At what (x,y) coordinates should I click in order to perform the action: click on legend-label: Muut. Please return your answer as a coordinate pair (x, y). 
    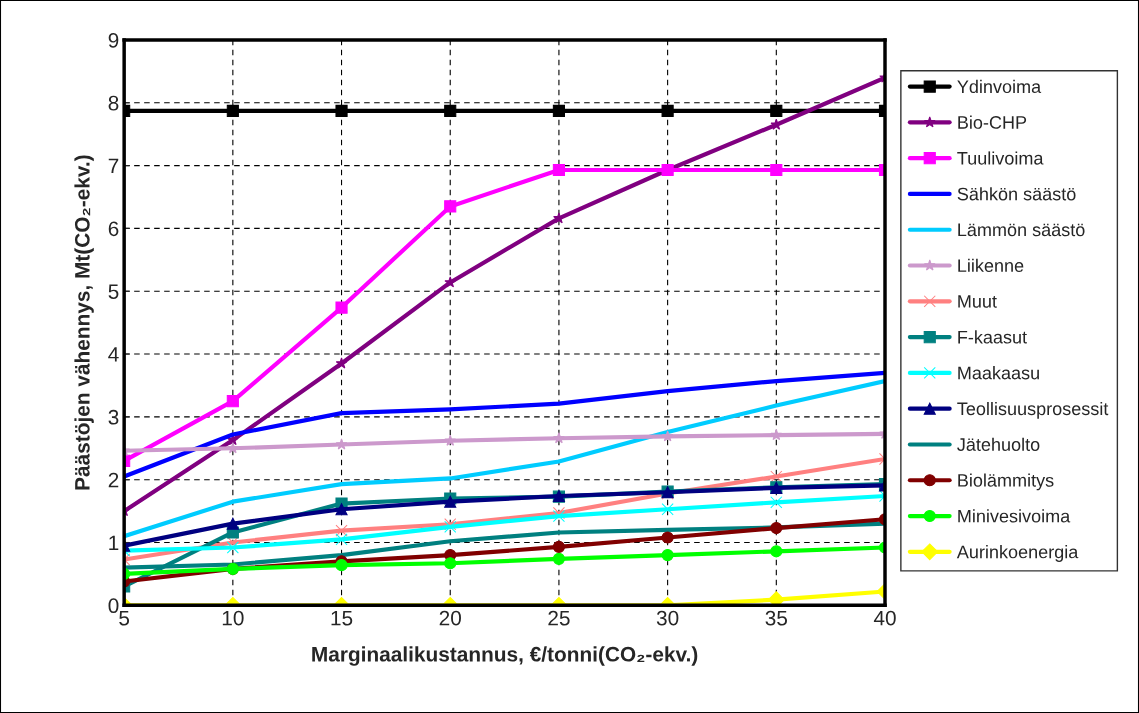
    Looking at the image, I should click on (977, 301).